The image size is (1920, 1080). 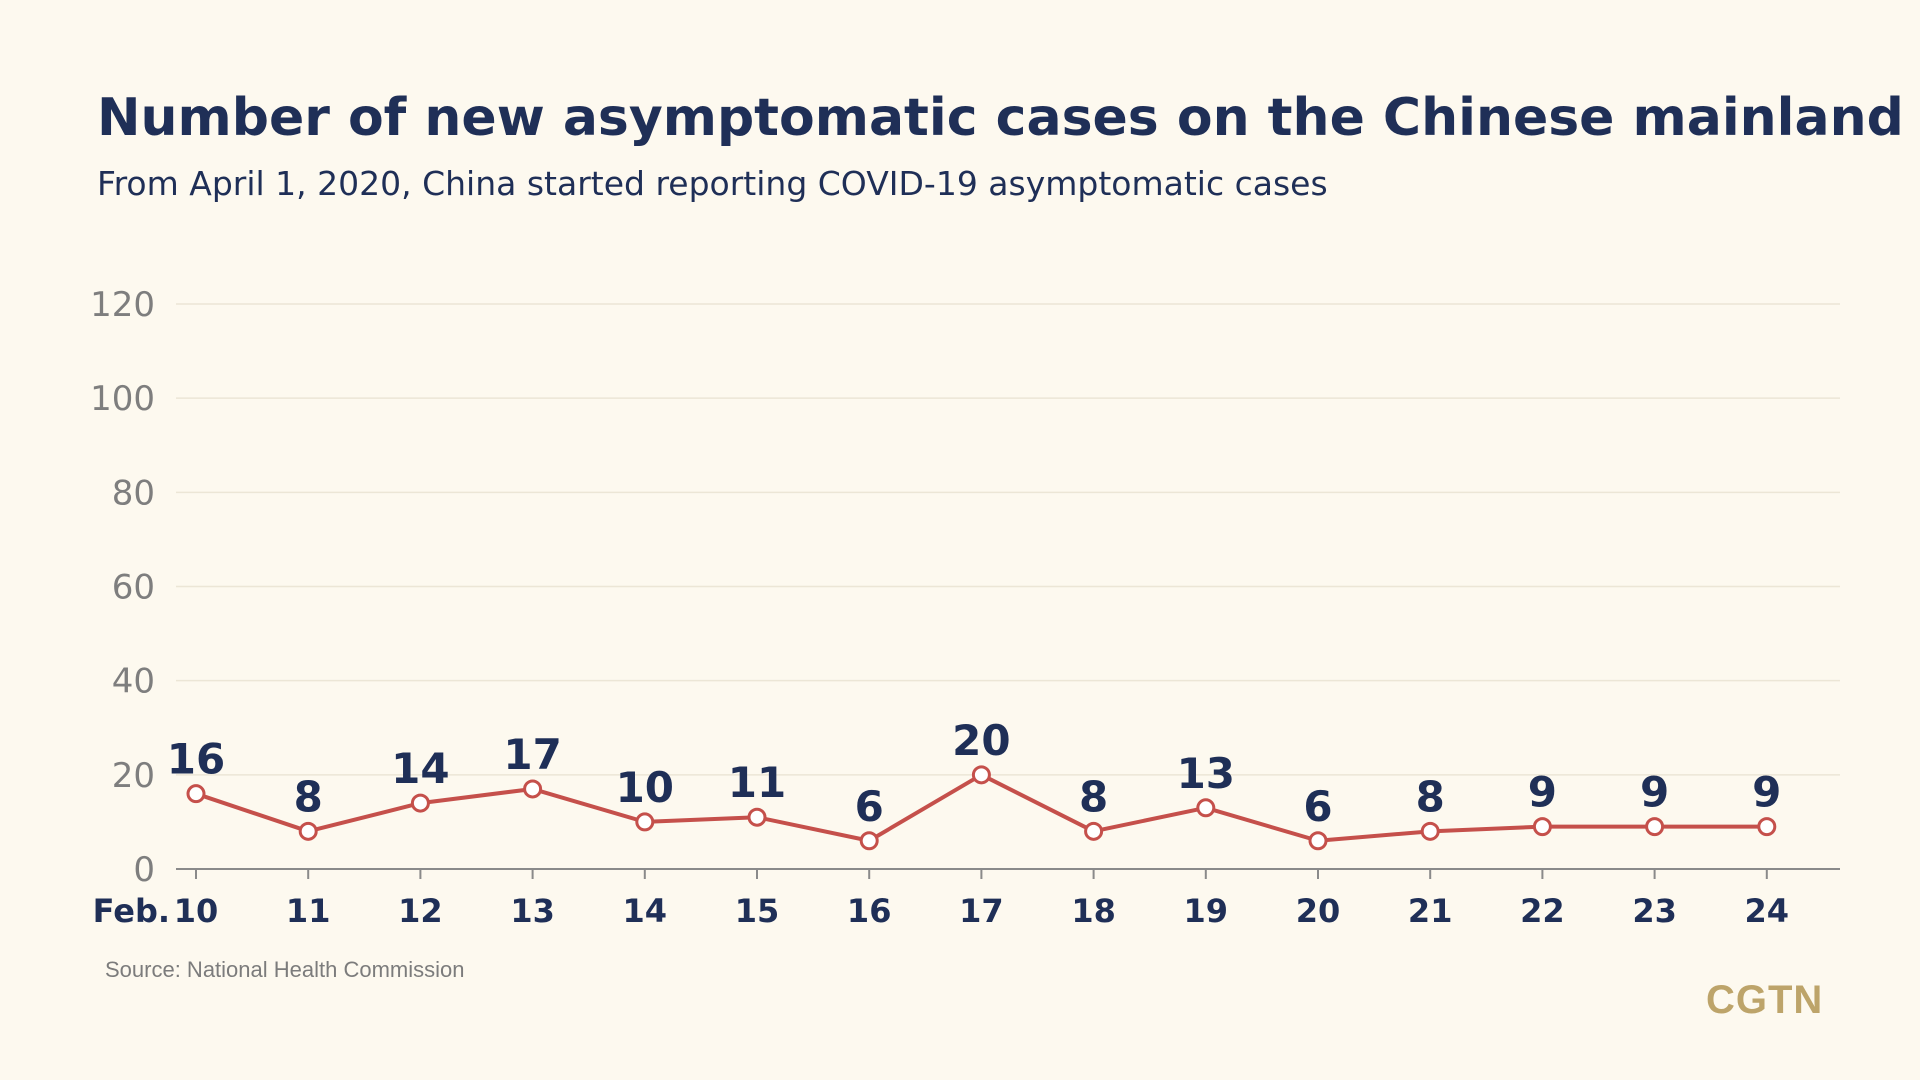 What do you see at coordinates (133, 588) in the screenshot?
I see `y-tick-label-60: 60` at bounding box center [133, 588].